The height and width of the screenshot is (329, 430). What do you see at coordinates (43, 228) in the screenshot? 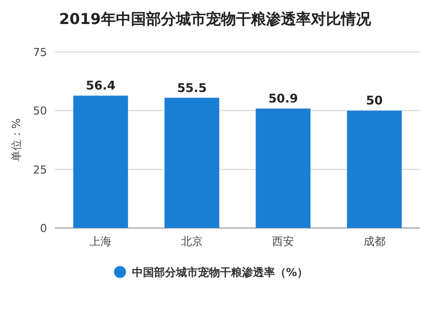
I see `y-tick-label: 0` at bounding box center [43, 228].